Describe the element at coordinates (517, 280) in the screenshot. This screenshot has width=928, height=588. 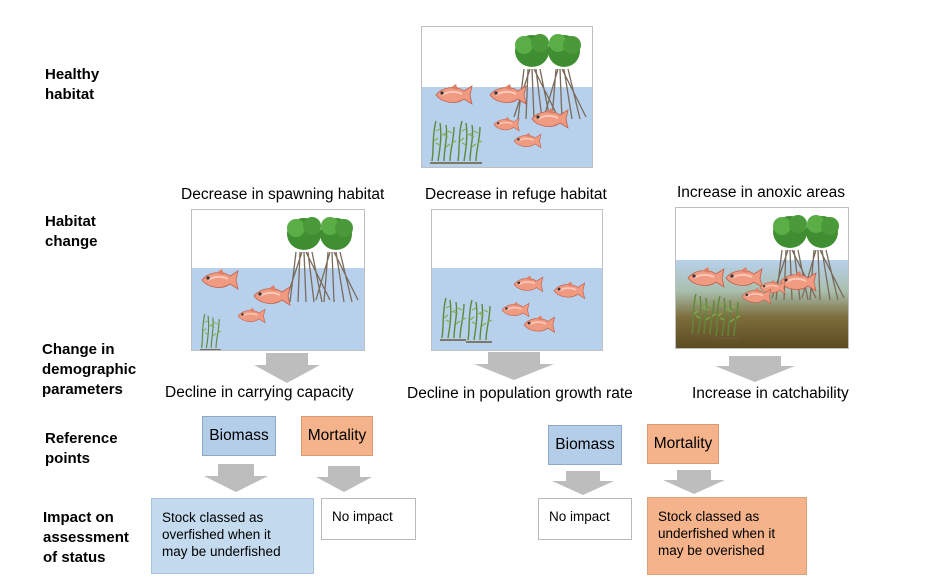
I see `refuge-habitat-panel` at that location.